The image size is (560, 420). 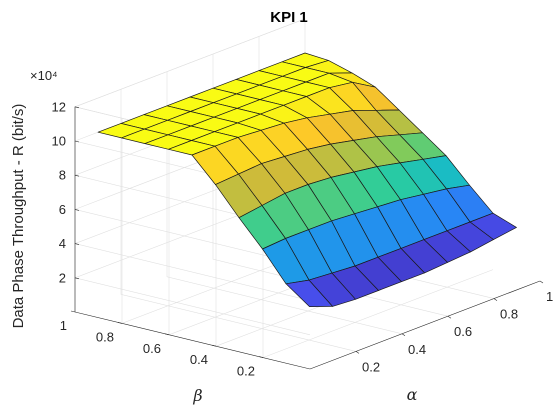 I want to click on y-axis-line, so click(x=192, y=340).